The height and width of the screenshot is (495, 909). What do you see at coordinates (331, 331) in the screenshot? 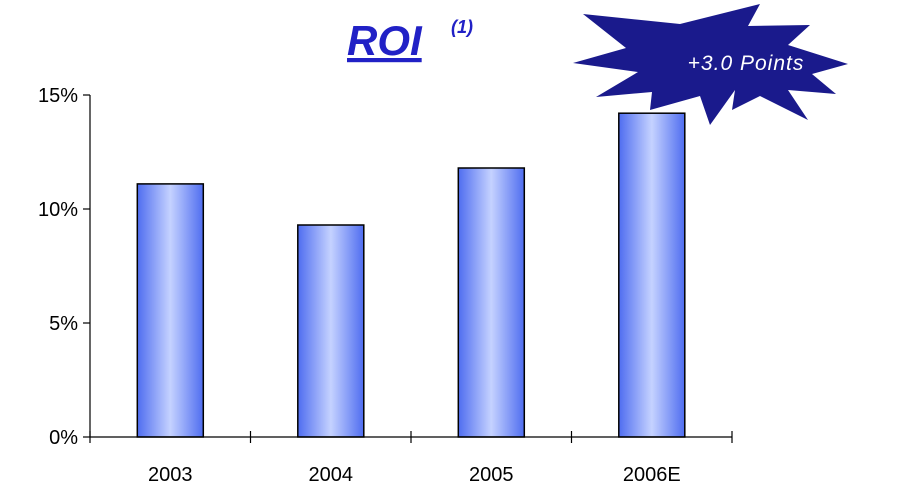
I see `bar-2004` at bounding box center [331, 331].